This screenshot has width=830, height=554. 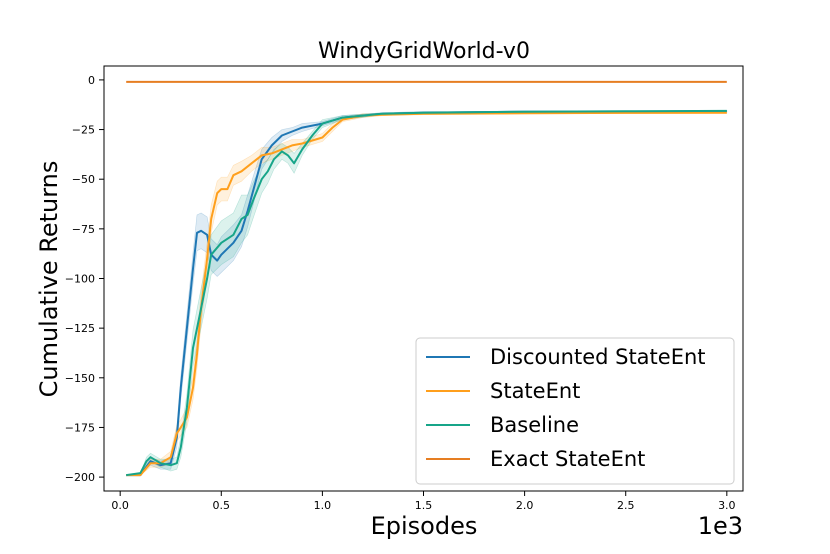 I want to click on y-tick-label: −200, so click(x=80, y=477).